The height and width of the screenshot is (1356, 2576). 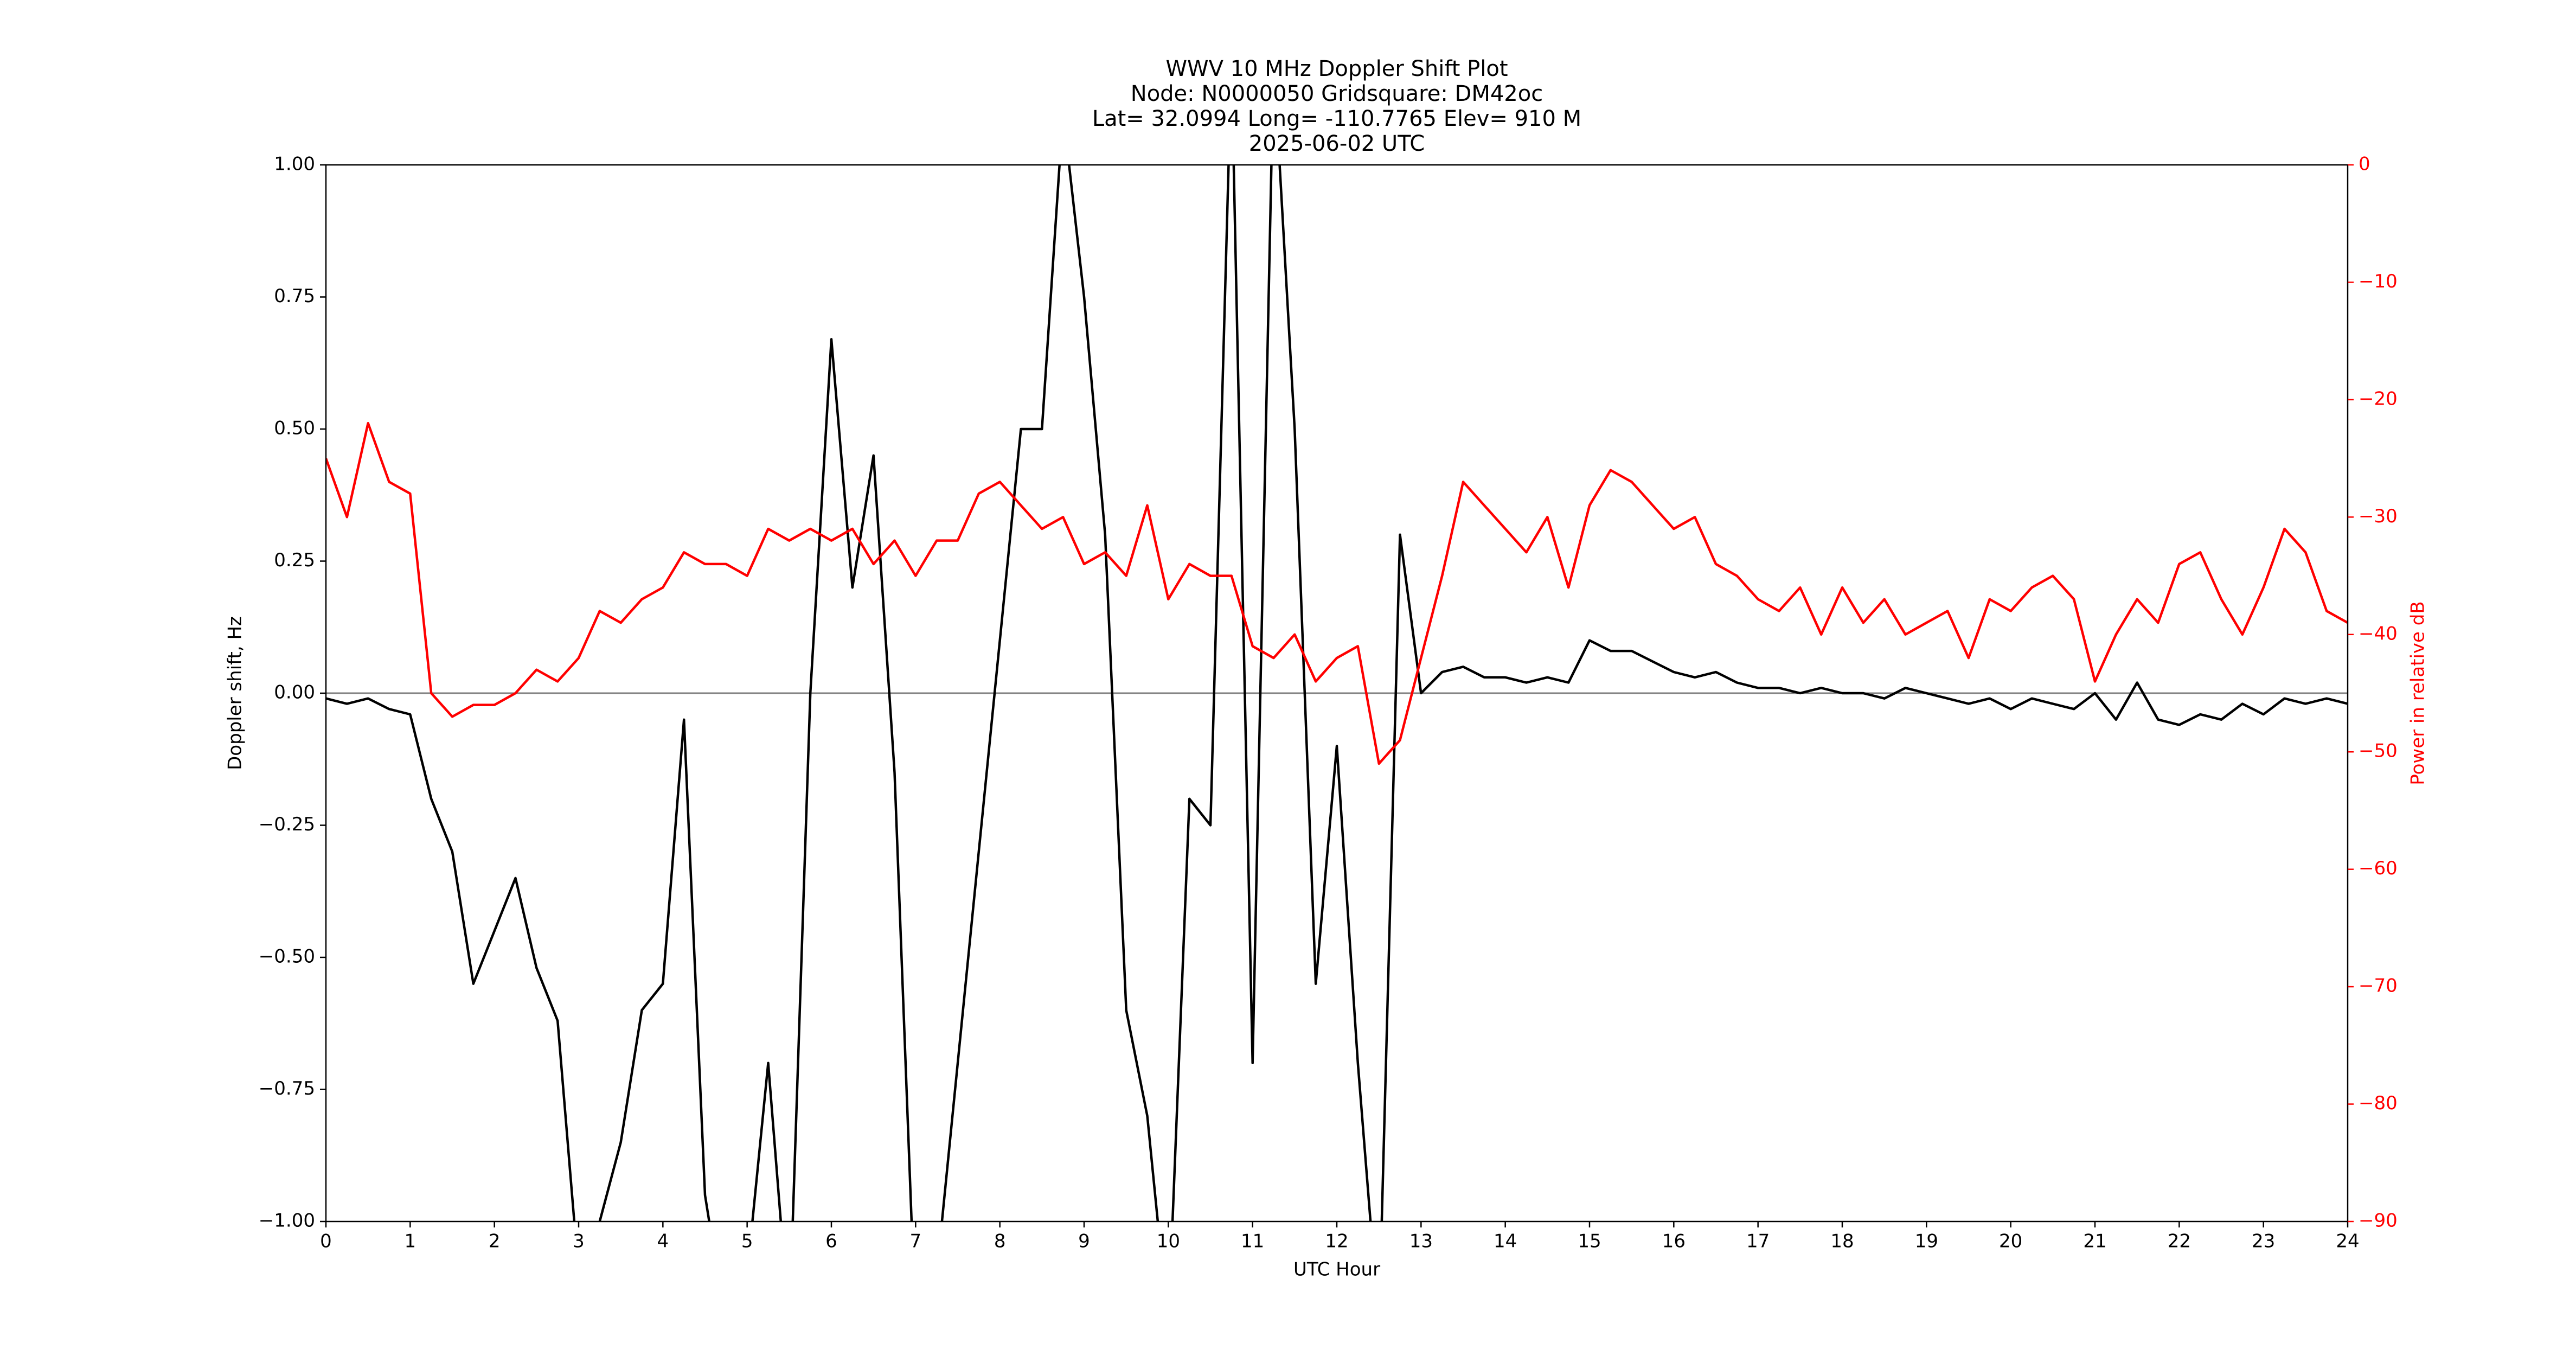 What do you see at coordinates (1336, 1241) in the screenshot?
I see `x-tick-label: 12` at bounding box center [1336, 1241].